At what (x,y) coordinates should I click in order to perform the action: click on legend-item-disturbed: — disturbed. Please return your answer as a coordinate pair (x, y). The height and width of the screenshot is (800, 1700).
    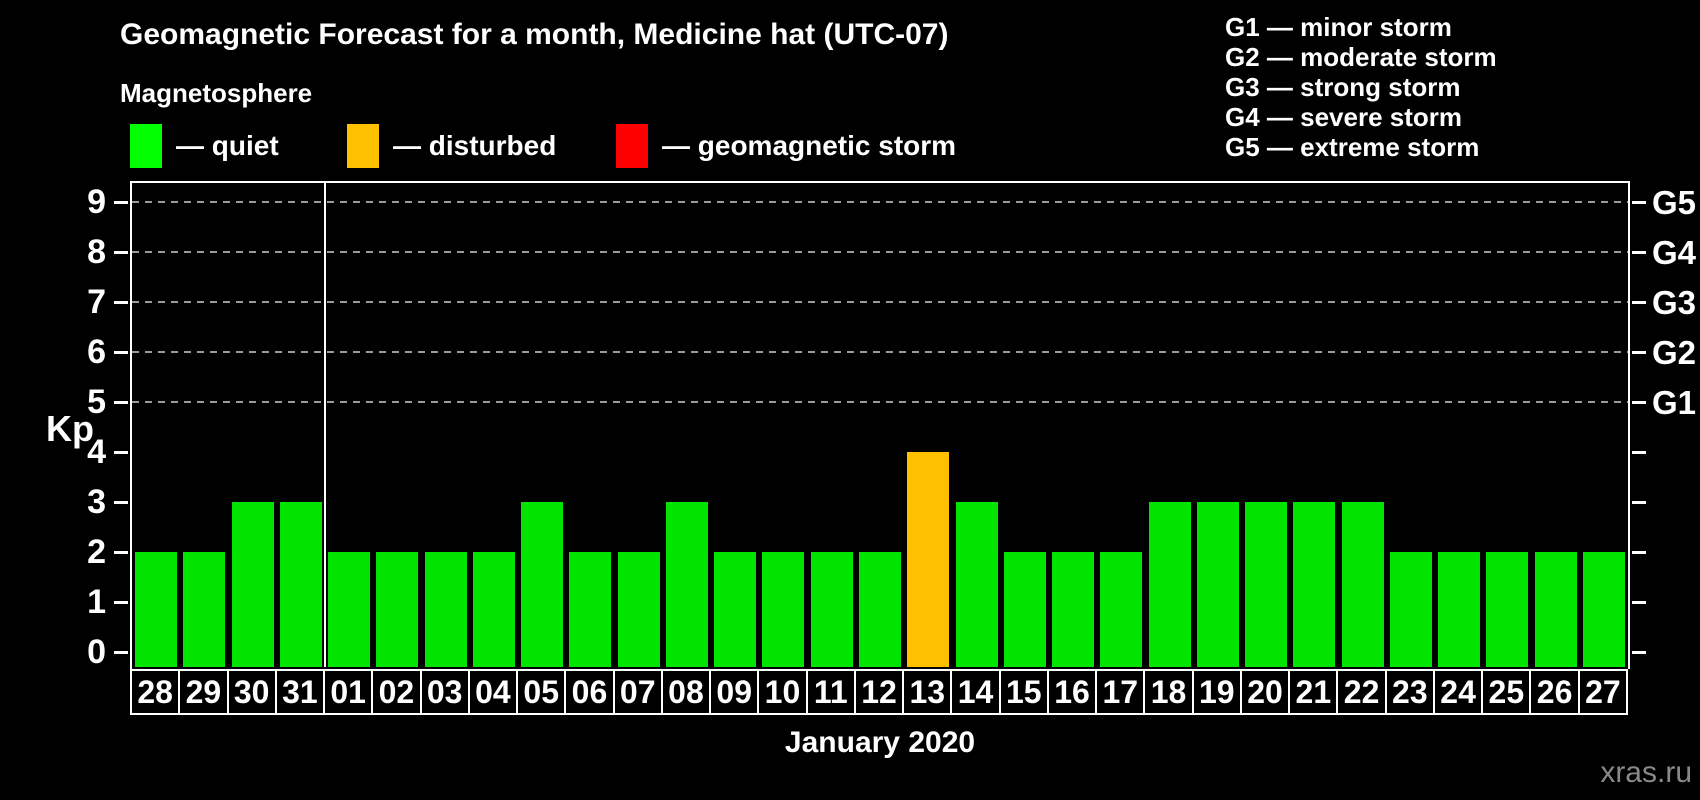
    Looking at the image, I should click on (451, 146).